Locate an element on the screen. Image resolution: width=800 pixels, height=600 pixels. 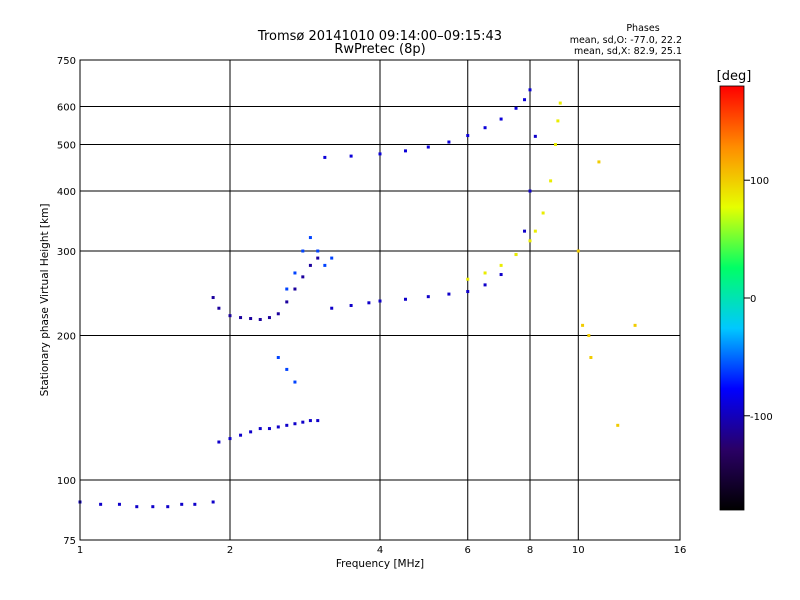
phase-colorbar: [deg] 100 0 -100 is located at coordinates (745, 290).